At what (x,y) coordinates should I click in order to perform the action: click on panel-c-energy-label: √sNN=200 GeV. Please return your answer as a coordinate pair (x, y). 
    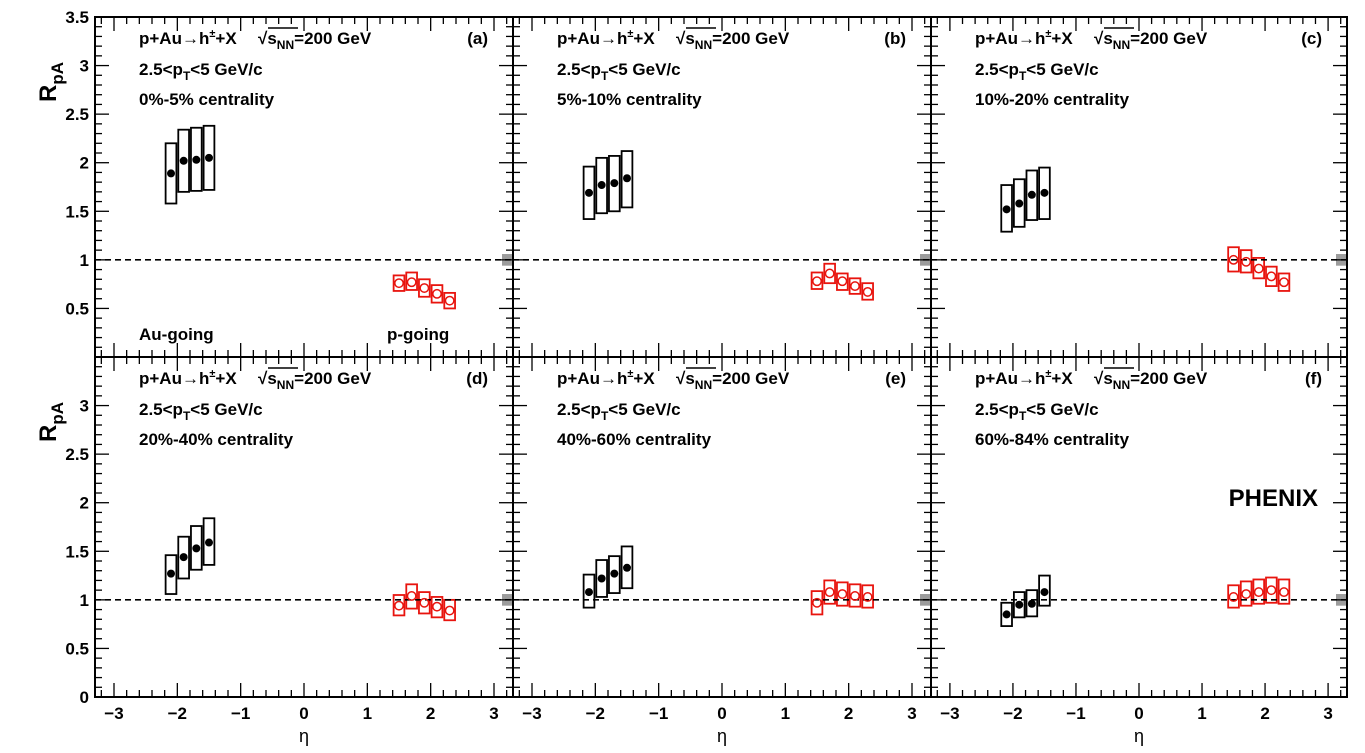
    Looking at the image, I should click on (1151, 40).